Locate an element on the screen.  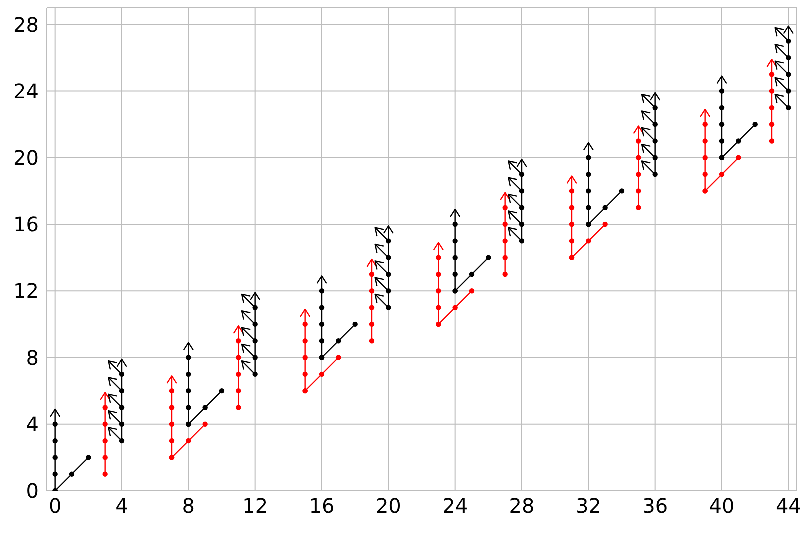
x-tick-label: 8 is located at coordinates (189, 506).